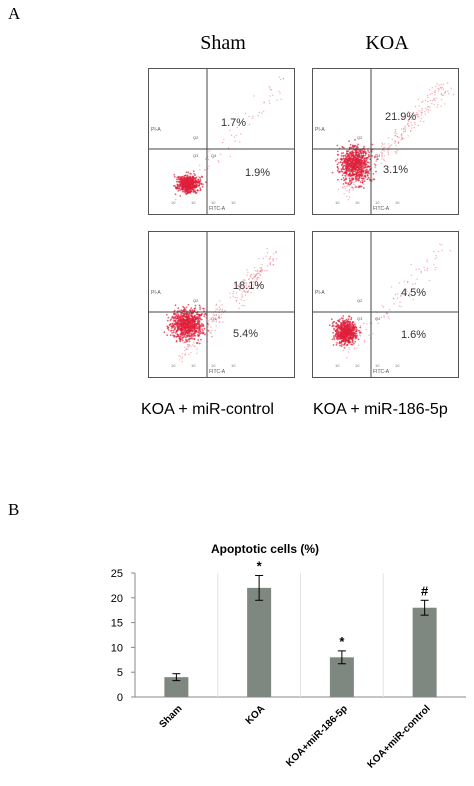  Describe the element at coordinates (414, 335) in the screenshot. I see `lower-right-percentage: 1.6%` at that location.